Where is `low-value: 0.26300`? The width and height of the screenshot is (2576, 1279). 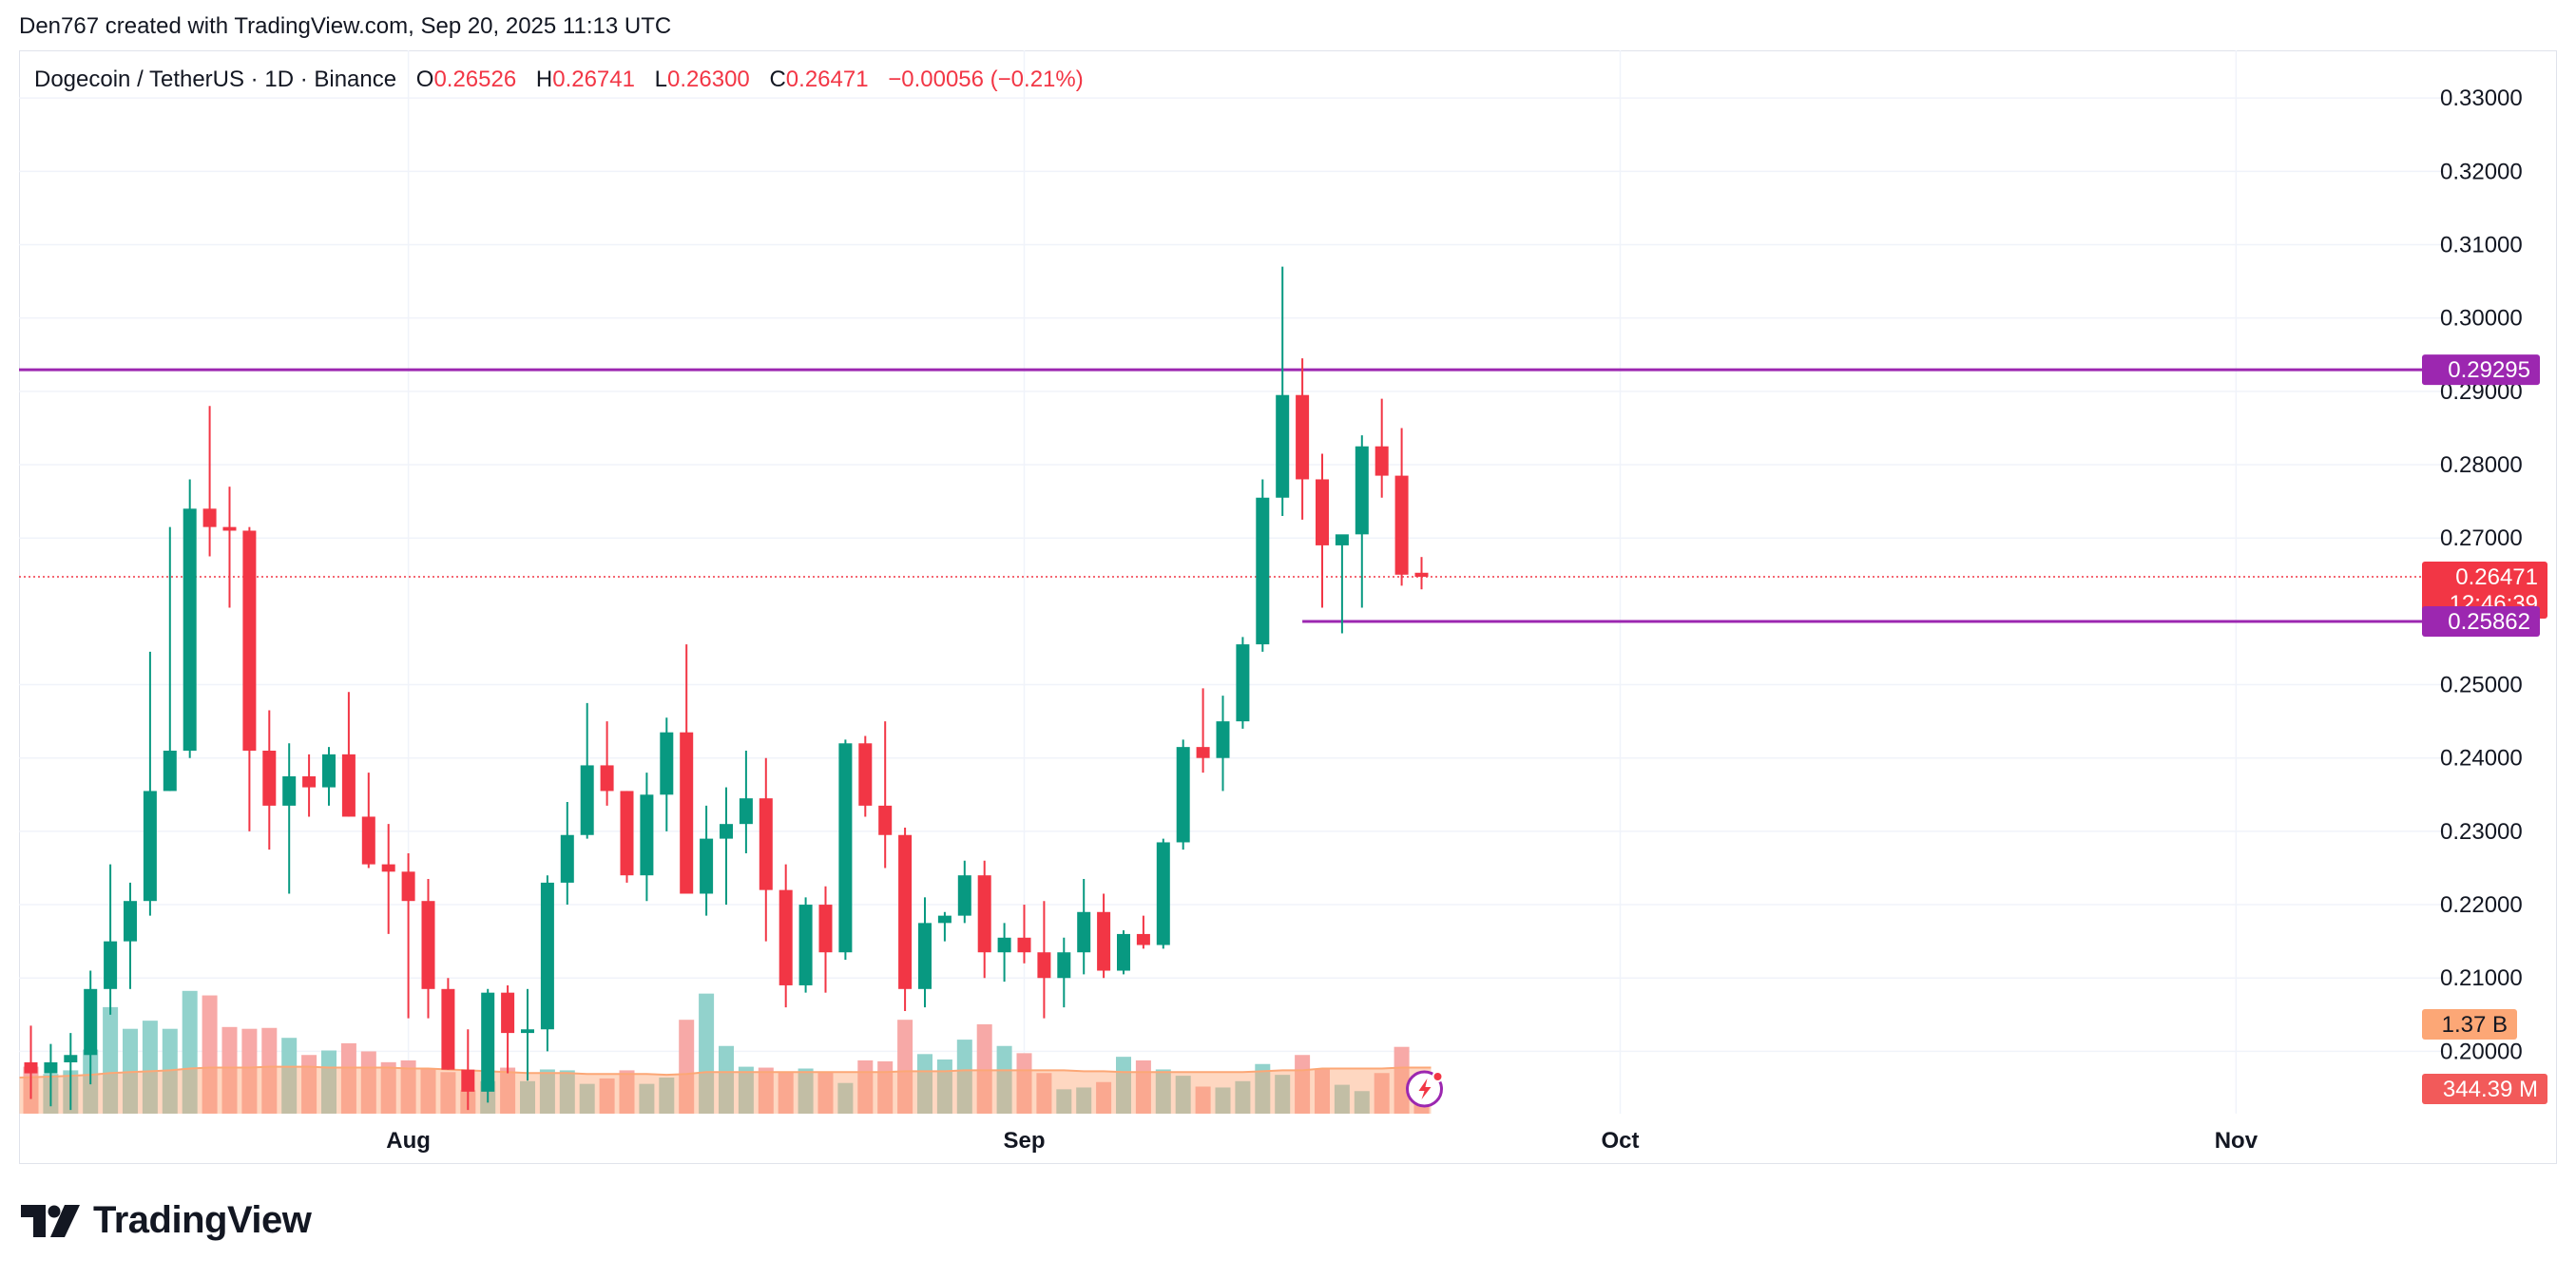
low-value: 0.26300 is located at coordinates (708, 79).